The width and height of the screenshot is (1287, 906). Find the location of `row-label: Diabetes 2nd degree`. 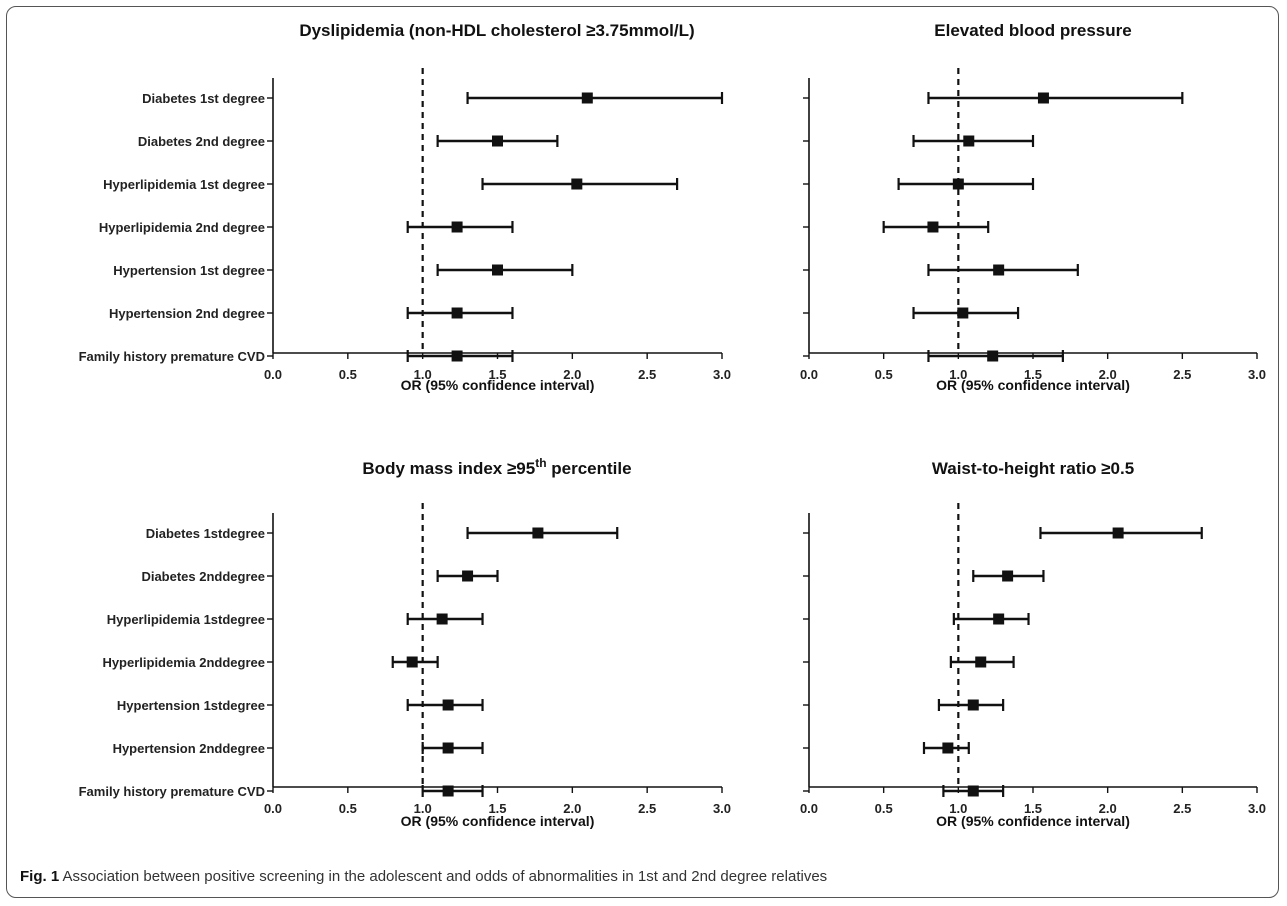

row-label: Diabetes 2nd degree is located at coordinates (201, 141).